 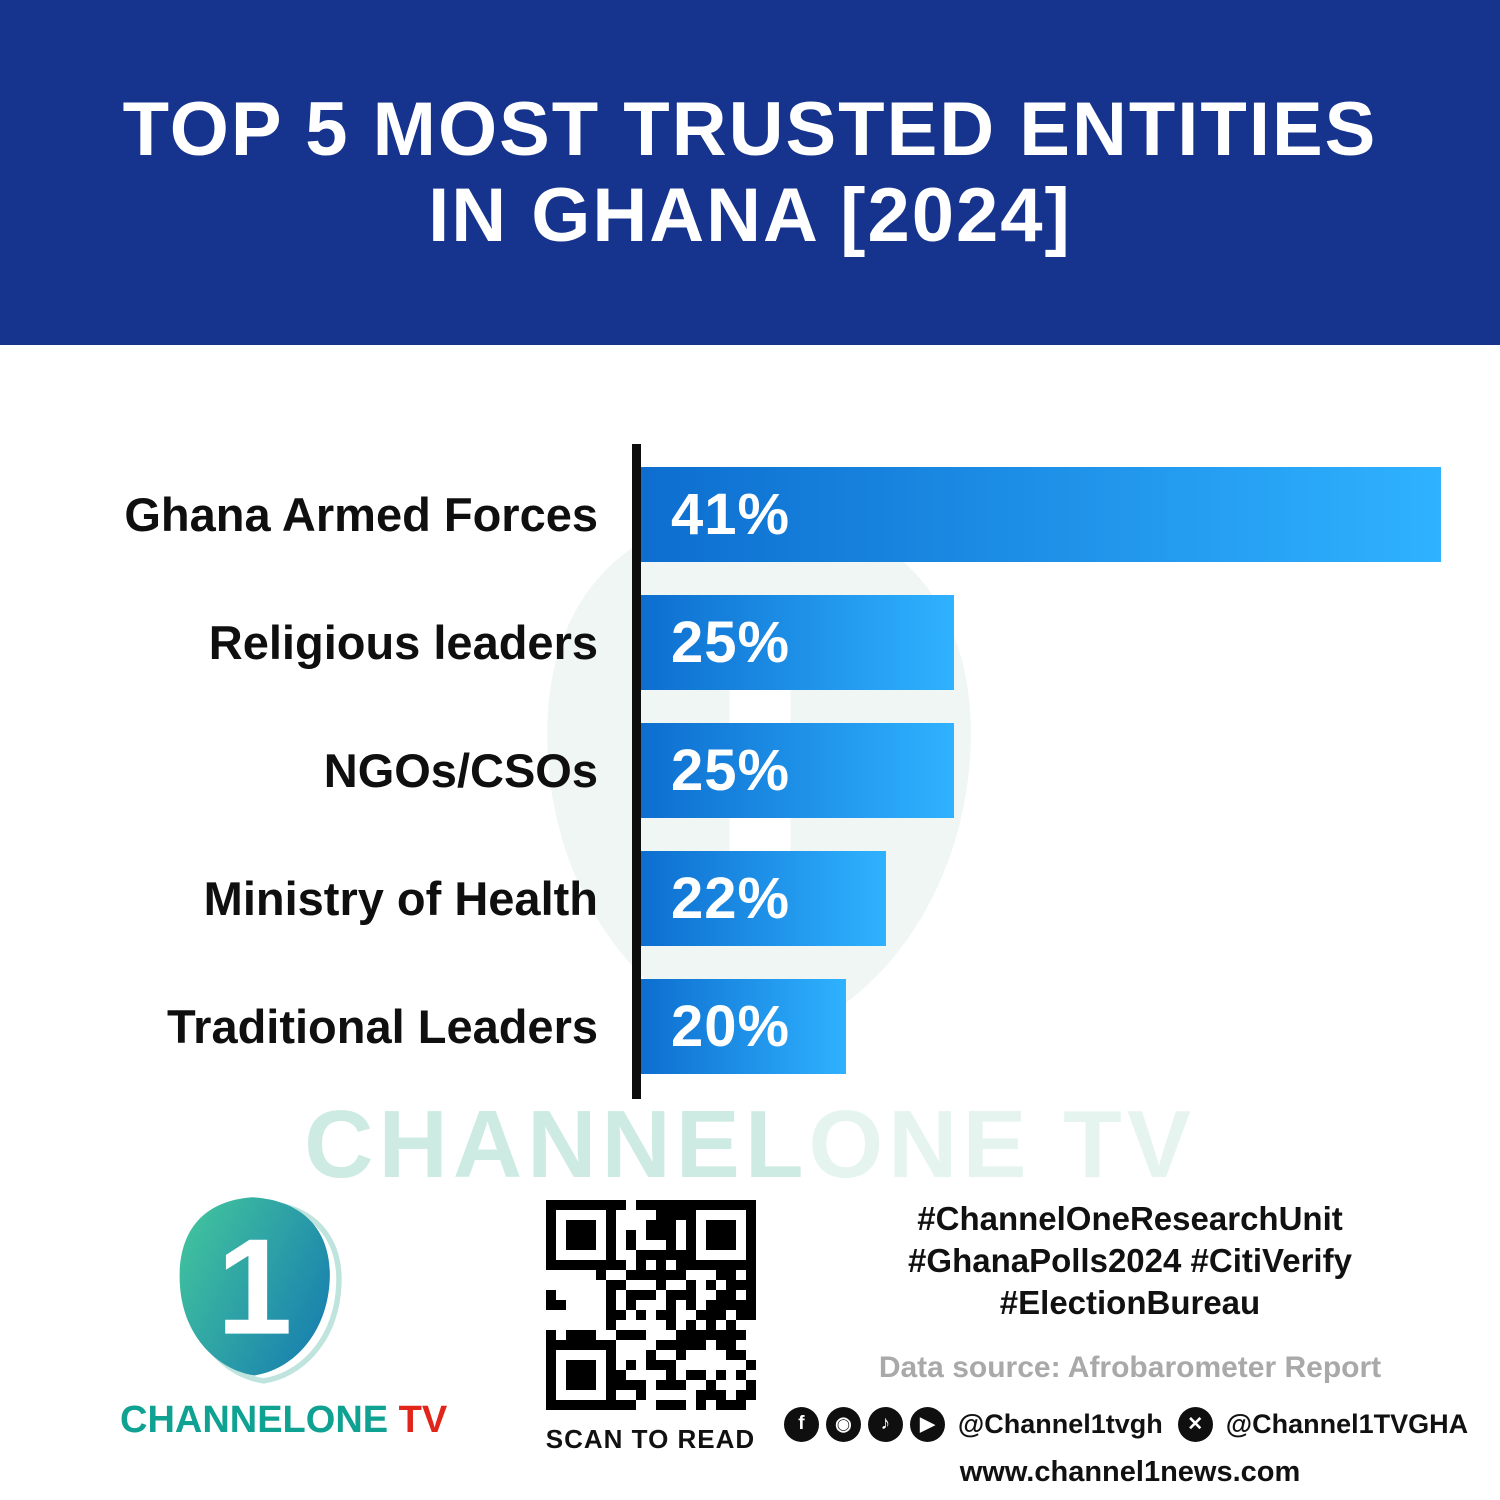 I want to click on bar-category-label: Religious leaders, so click(x=403, y=642).